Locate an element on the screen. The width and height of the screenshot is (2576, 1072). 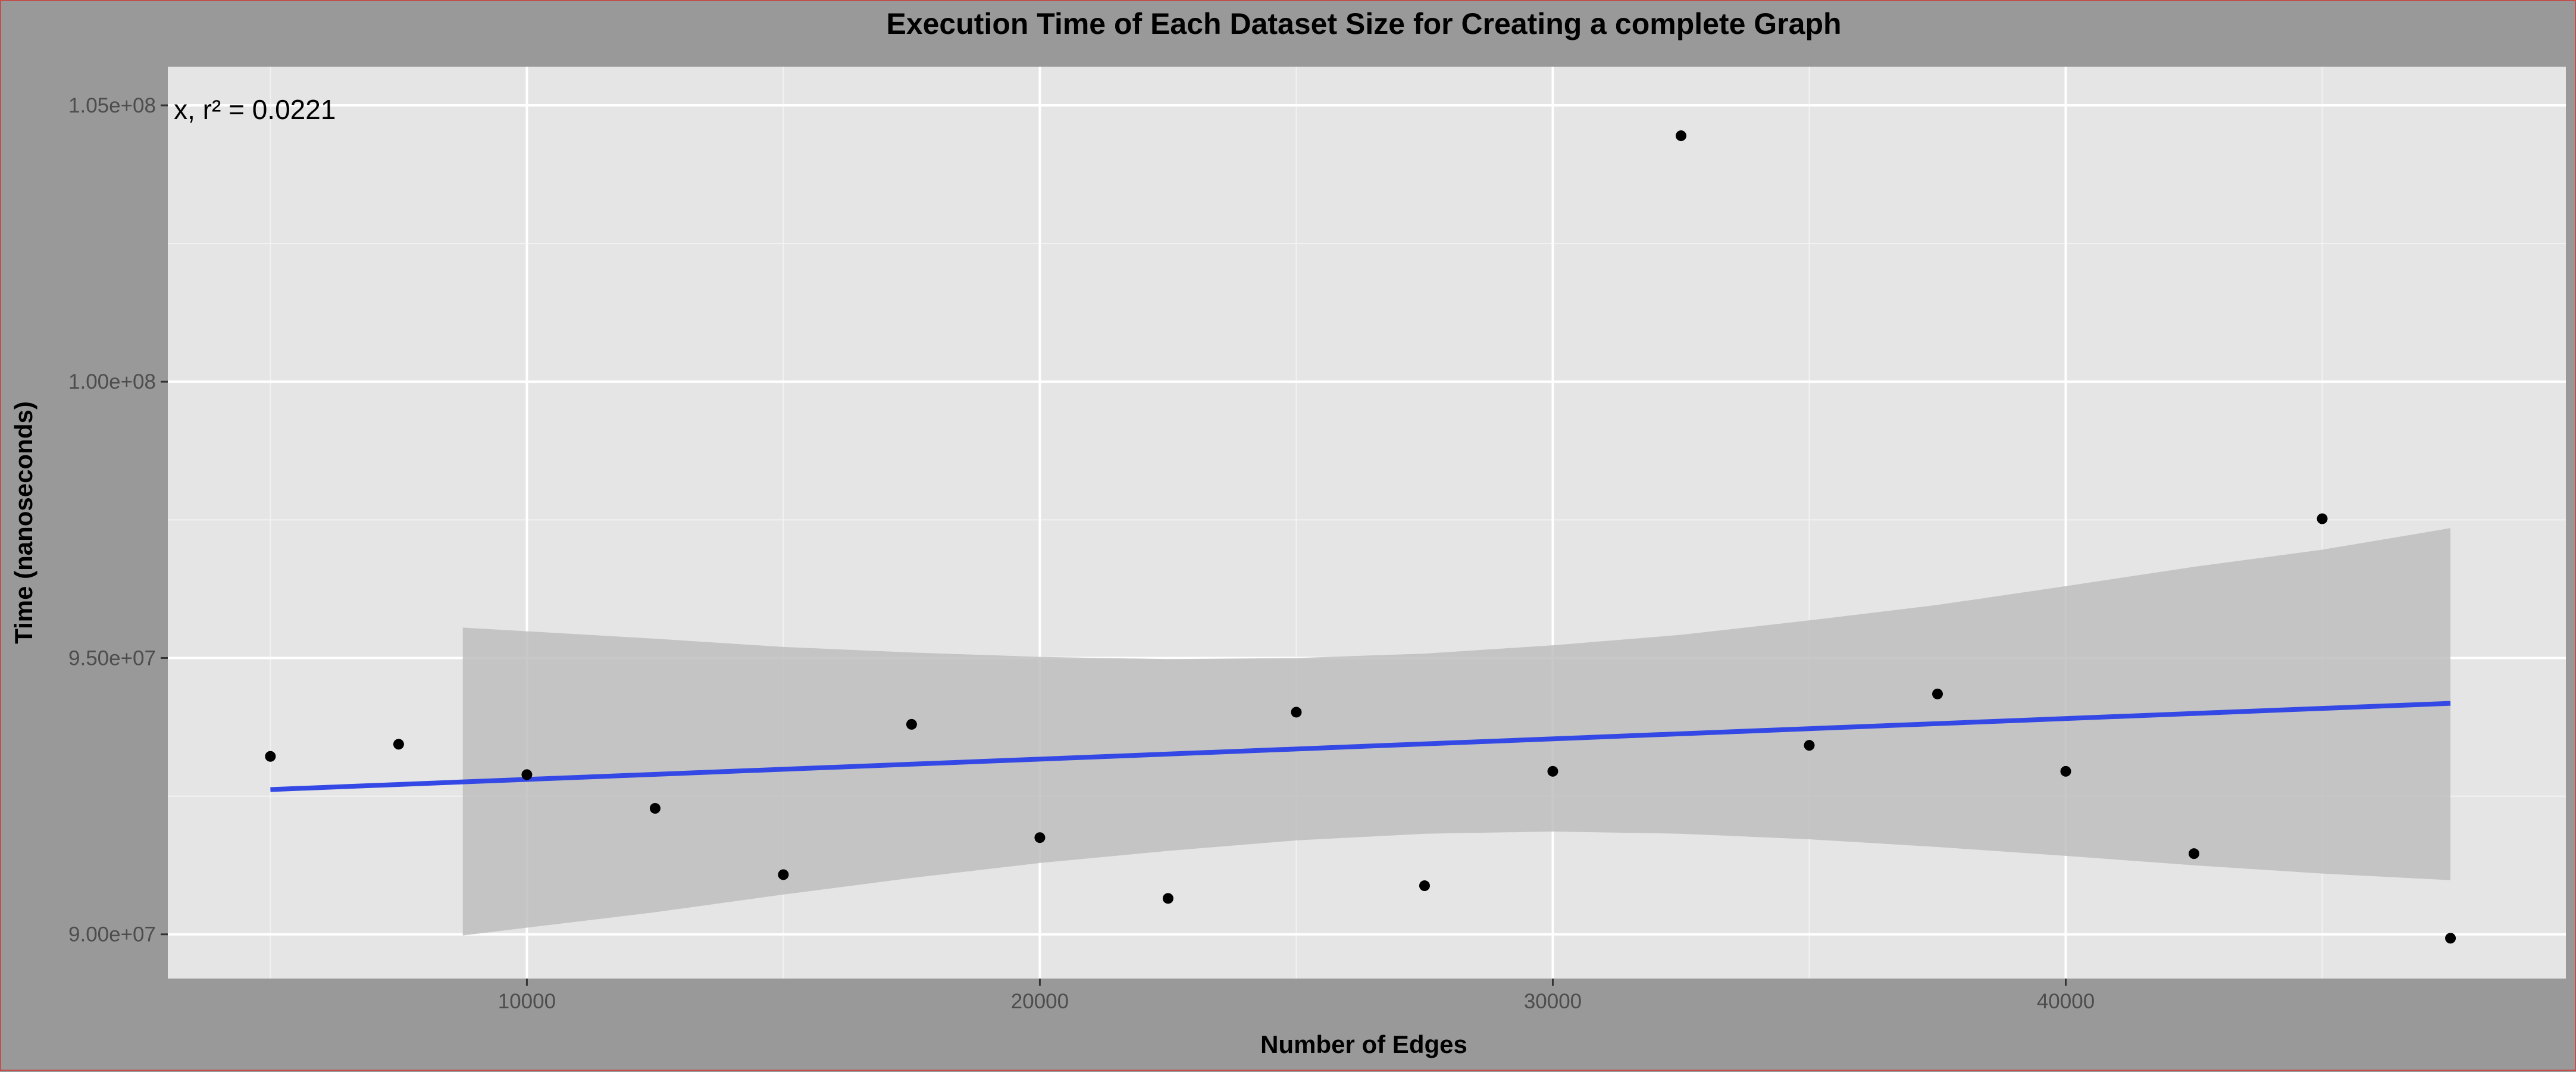
y-tick-label: 9.50e+07 is located at coordinates (112, 658).